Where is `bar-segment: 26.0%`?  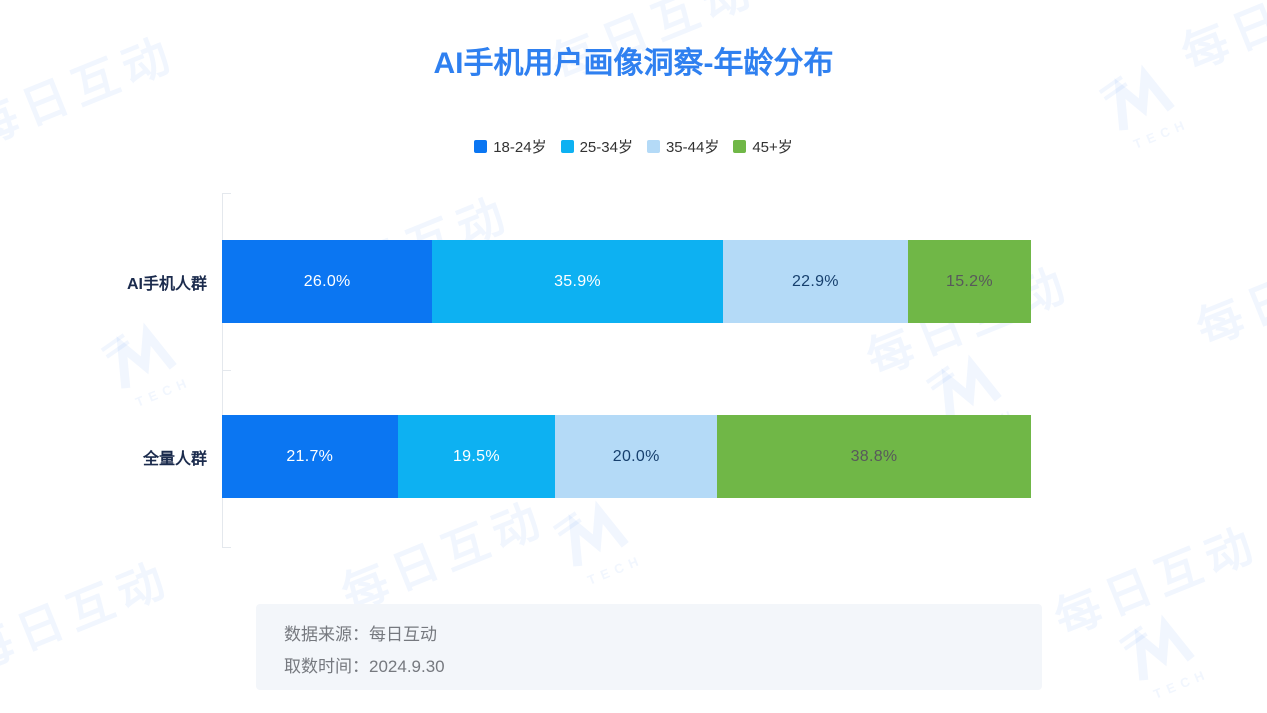
bar-segment: 26.0% is located at coordinates (327, 281).